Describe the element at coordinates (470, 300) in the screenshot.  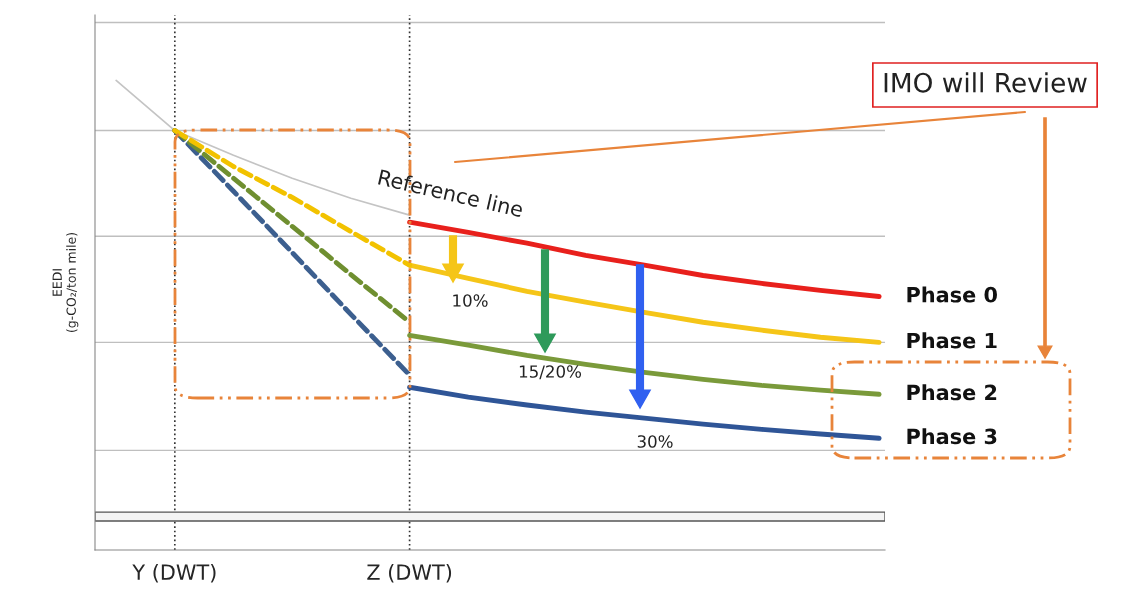
I see `annotation: 10%` at that location.